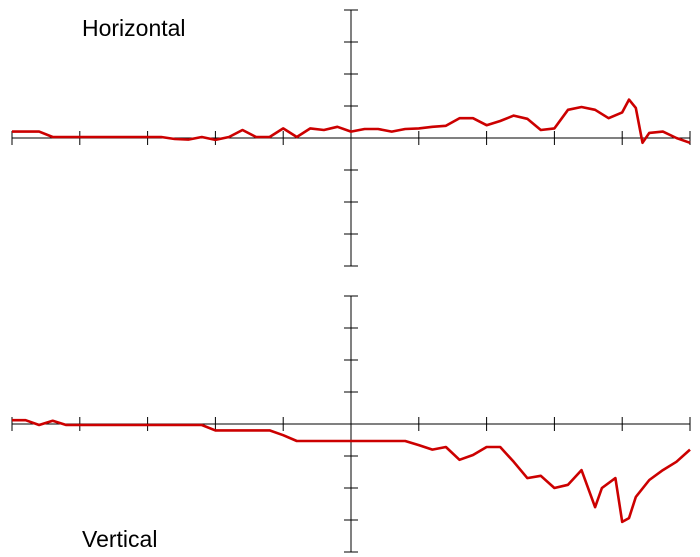 The width and height of the screenshot is (700, 557). Describe the element at coordinates (119, 539) in the screenshot. I see `chart-title: Vertical` at that location.